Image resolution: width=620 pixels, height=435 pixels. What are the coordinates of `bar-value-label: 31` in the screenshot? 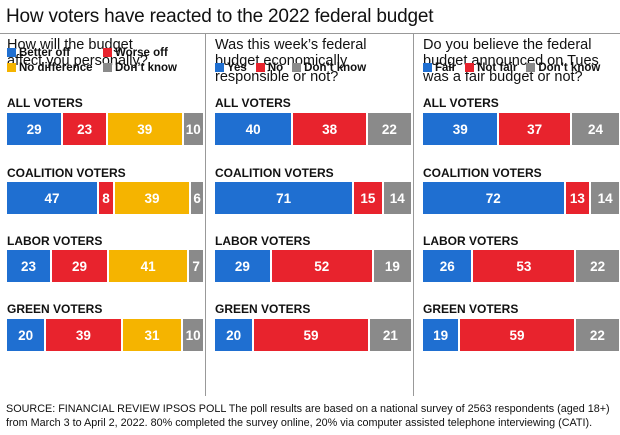 It's located at (152, 335).